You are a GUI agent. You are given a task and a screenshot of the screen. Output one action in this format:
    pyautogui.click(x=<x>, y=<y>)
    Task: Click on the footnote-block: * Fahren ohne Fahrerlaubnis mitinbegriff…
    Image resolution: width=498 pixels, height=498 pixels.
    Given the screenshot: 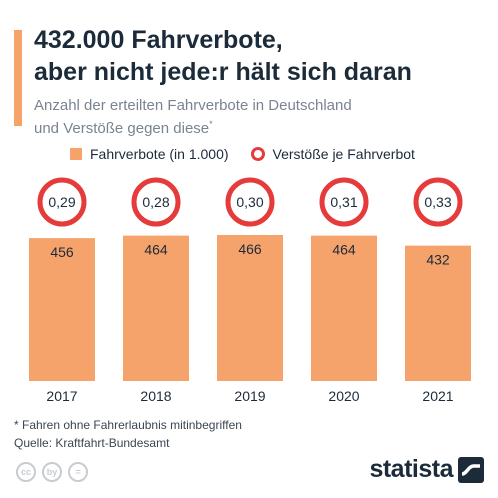 What is the action you would take?
    pyautogui.click(x=128, y=434)
    